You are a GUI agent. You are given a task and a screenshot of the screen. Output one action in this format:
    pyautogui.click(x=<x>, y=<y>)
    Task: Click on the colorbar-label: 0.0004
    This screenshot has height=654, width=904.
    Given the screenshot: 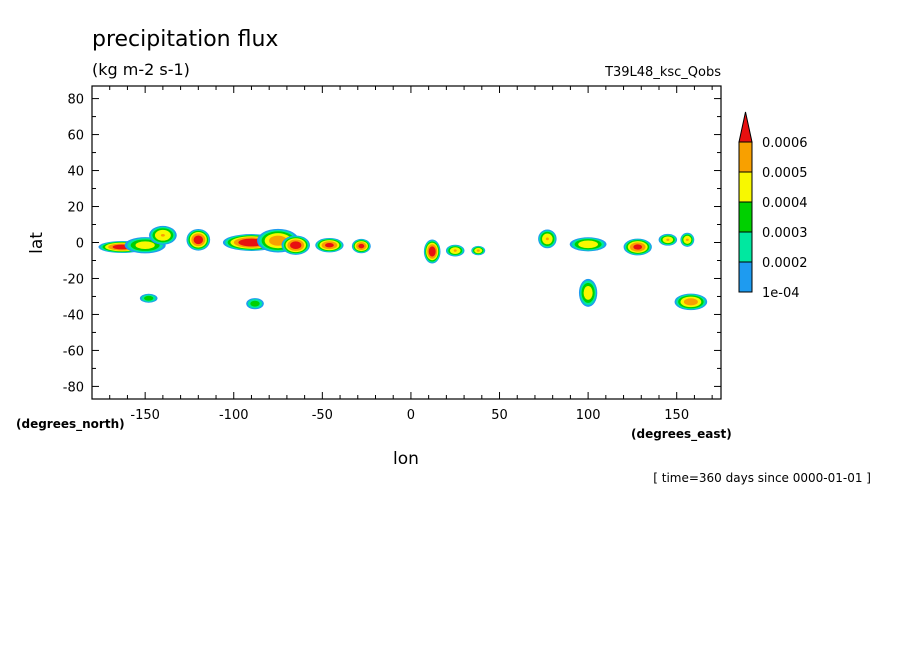 What is the action you would take?
    pyautogui.click(x=785, y=203)
    